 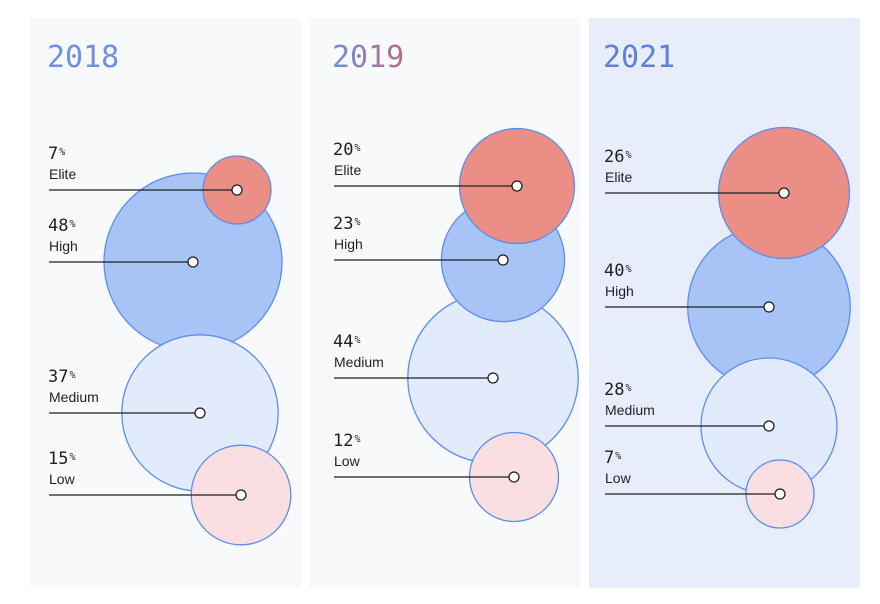 What do you see at coordinates (83, 57) in the screenshot?
I see `year-label: 2018` at bounding box center [83, 57].